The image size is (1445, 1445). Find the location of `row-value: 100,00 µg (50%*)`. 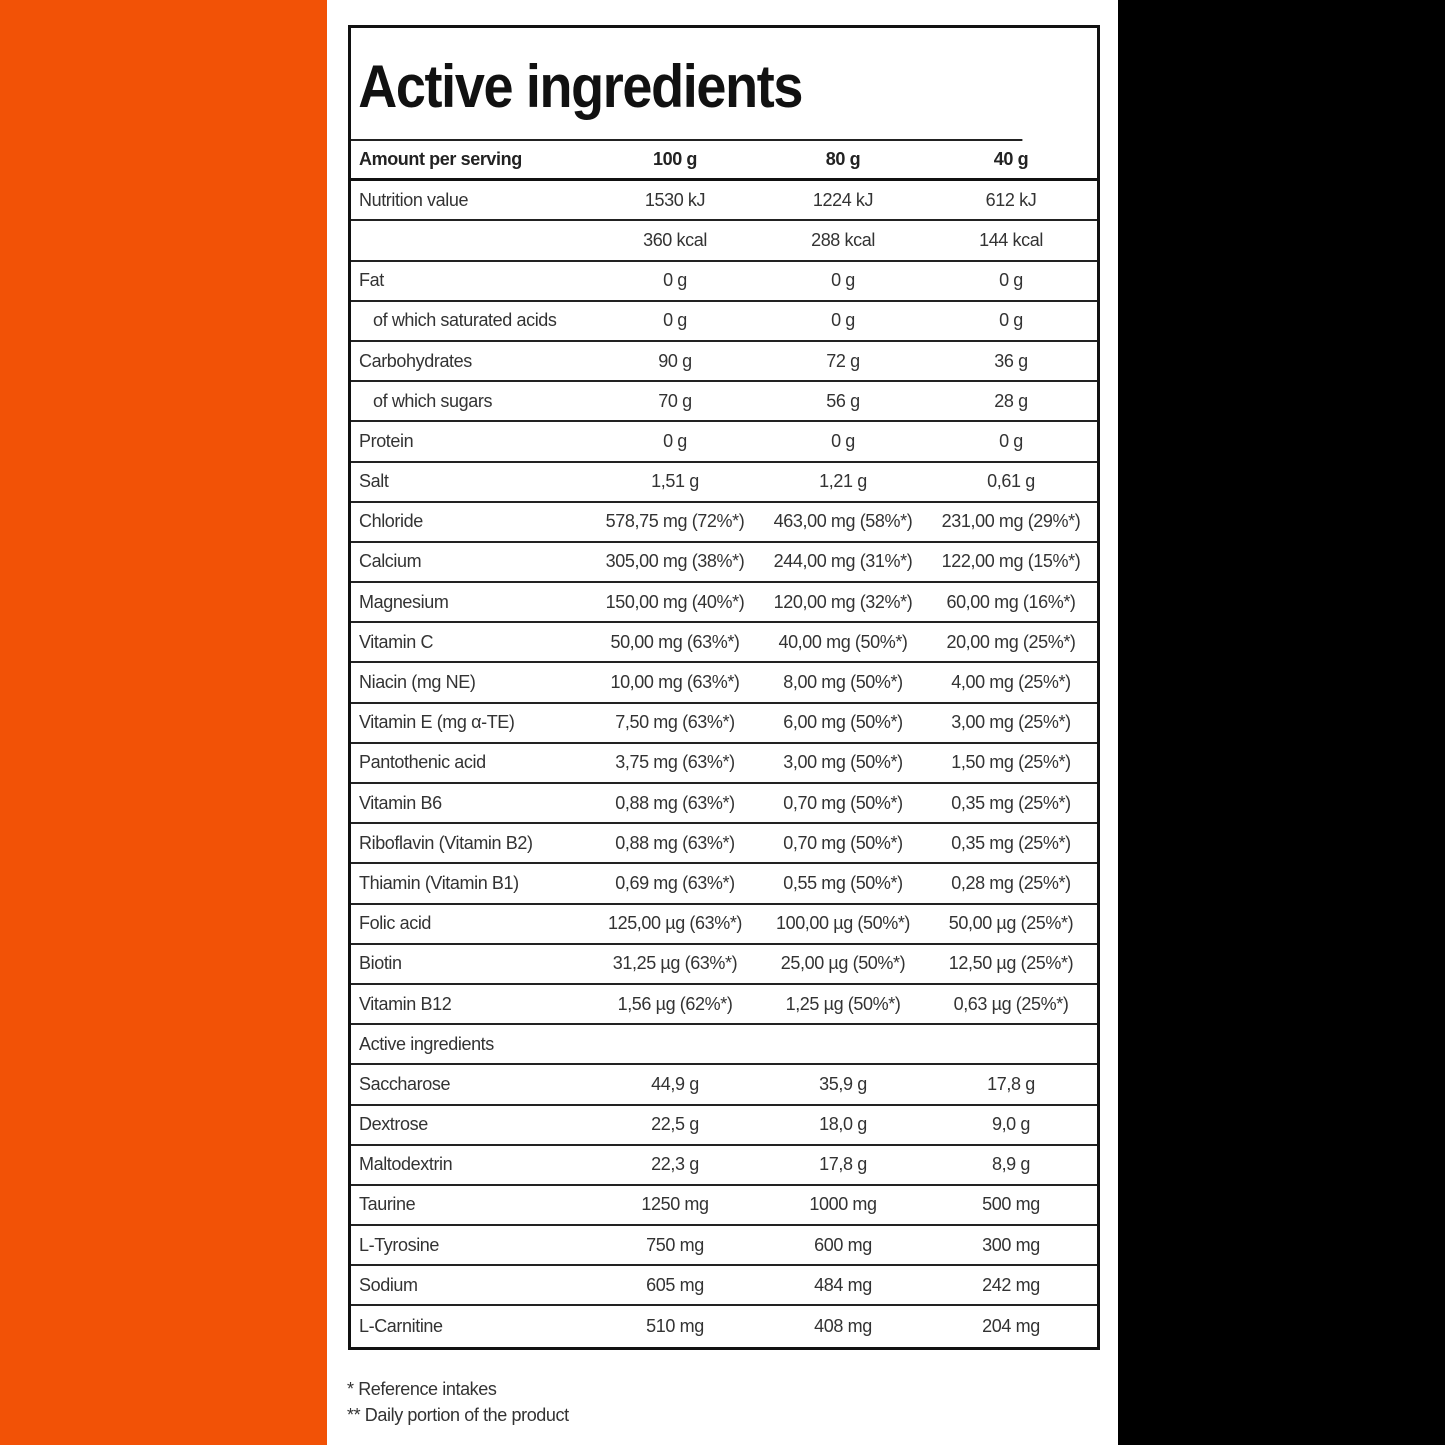

row-value: 100,00 µg (50%*) is located at coordinates (843, 923).